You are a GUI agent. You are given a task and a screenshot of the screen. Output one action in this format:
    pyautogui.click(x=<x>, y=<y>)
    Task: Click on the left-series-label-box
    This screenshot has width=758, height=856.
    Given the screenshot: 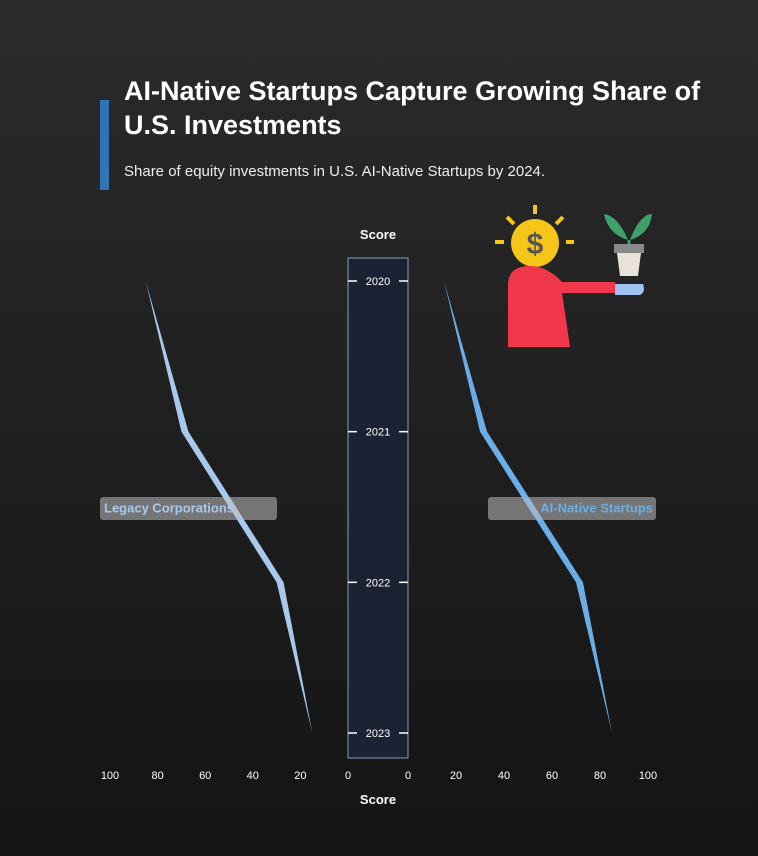 What is the action you would take?
    pyautogui.click(x=188, y=508)
    